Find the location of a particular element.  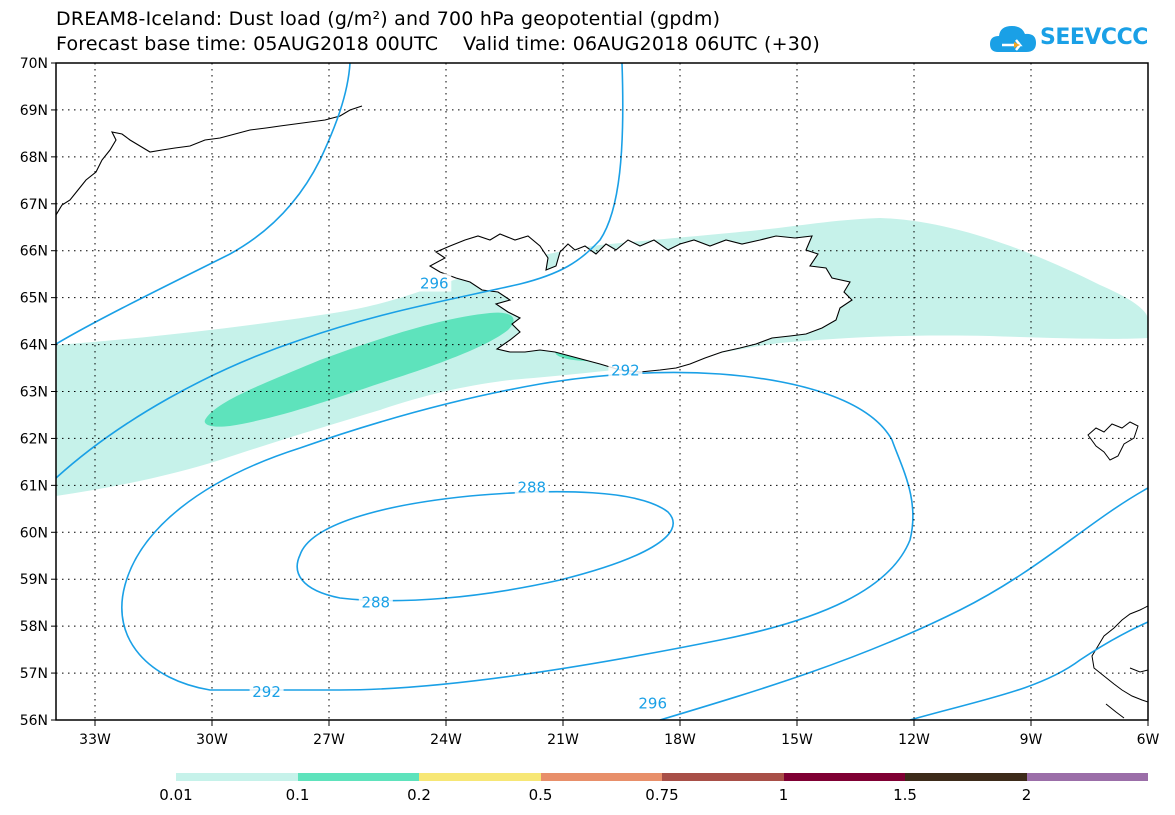

lat-tick-label: 60N is located at coordinates (34, 533).